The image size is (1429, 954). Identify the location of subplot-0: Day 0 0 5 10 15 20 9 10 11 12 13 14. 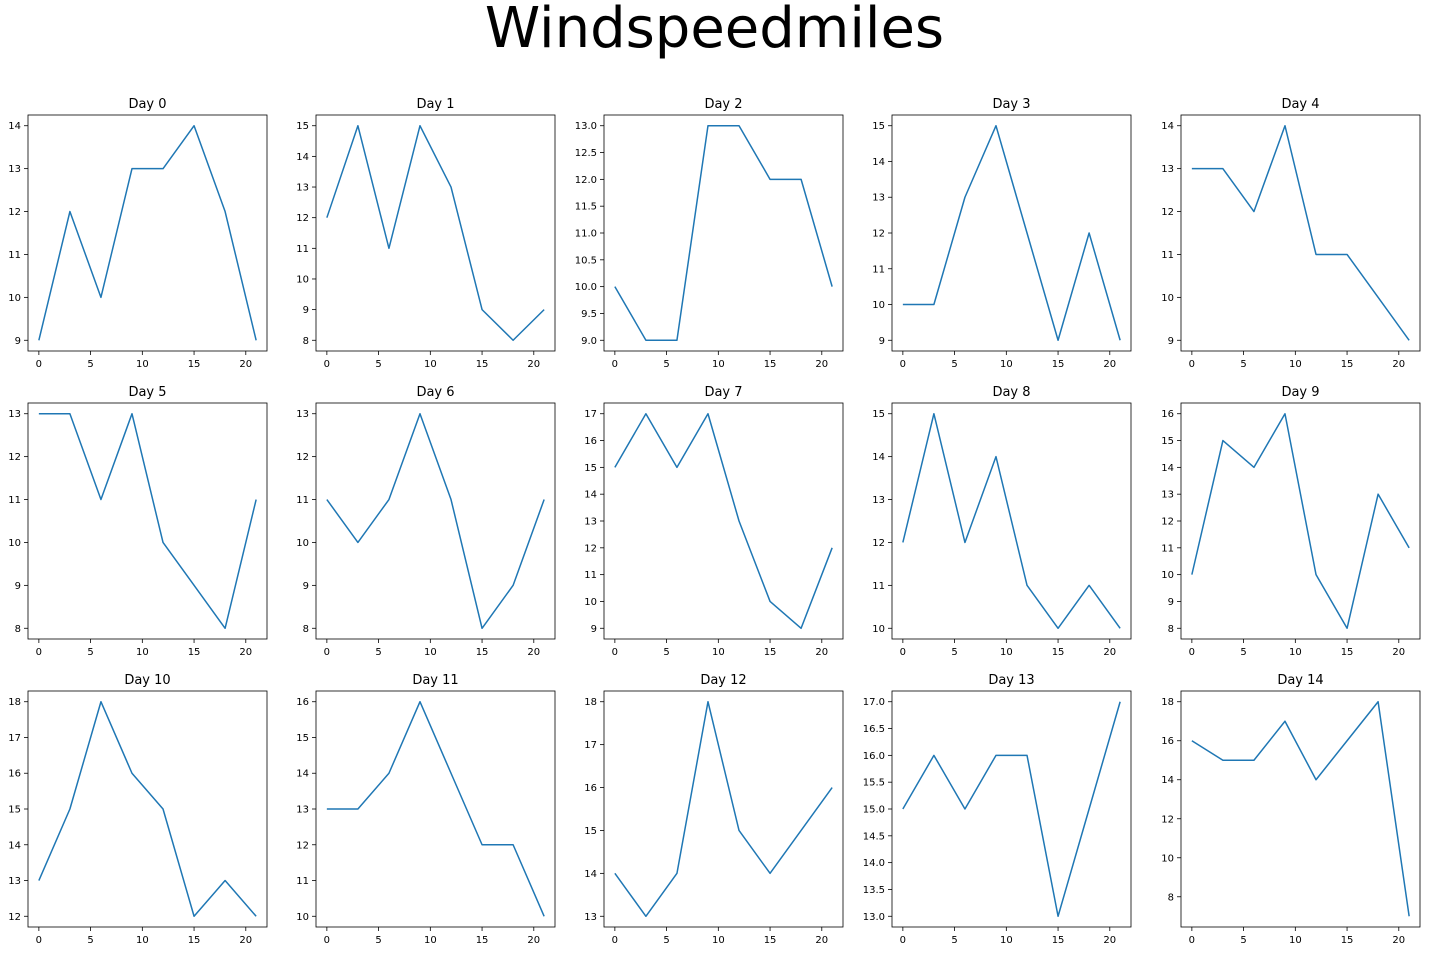
(138, 233).